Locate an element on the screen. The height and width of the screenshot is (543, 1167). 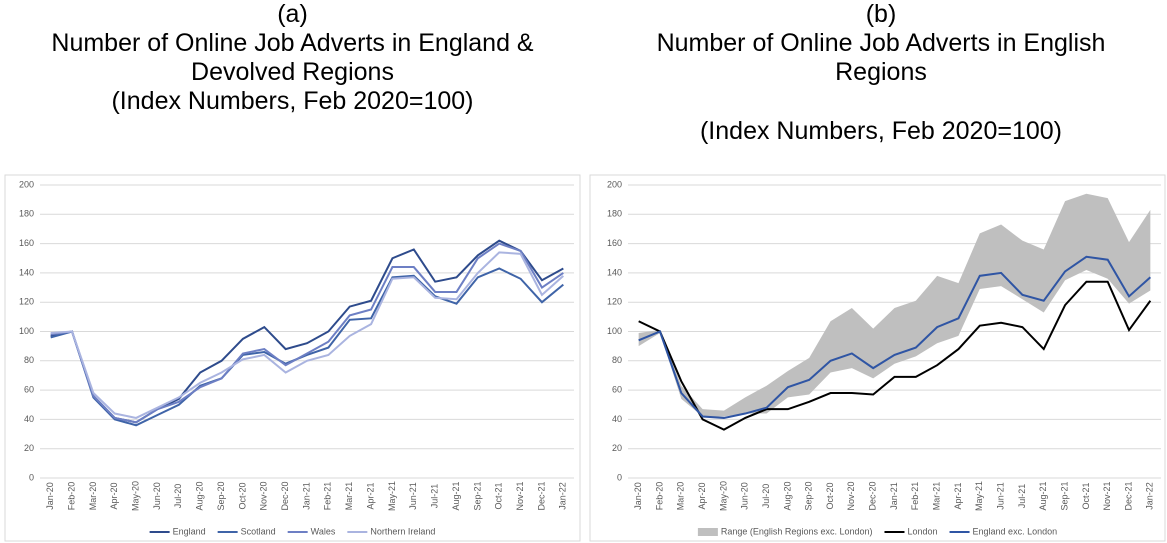
legend-label: Scotland is located at coordinates (258, 531).